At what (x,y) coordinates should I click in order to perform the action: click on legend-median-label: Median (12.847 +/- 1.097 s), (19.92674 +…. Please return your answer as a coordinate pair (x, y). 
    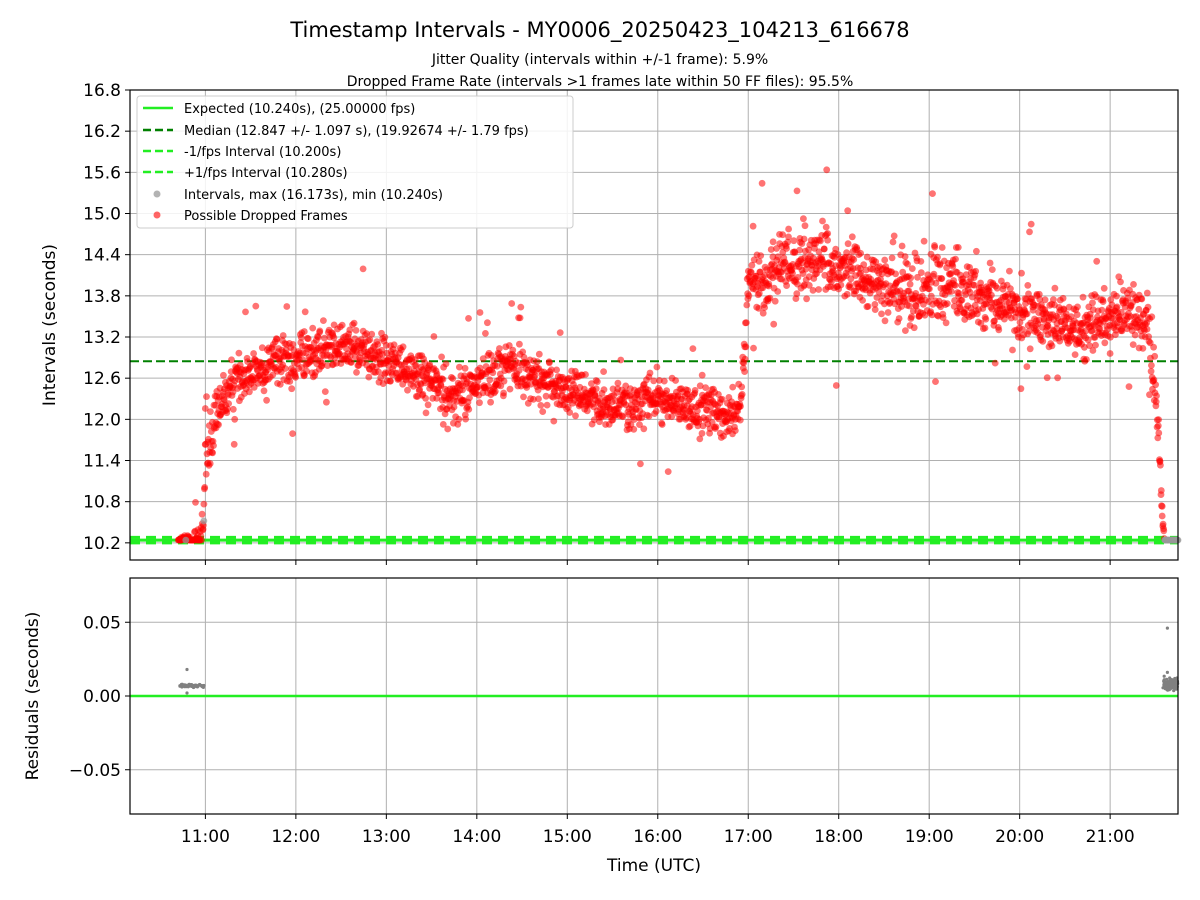
    Looking at the image, I should click on (356, 131).